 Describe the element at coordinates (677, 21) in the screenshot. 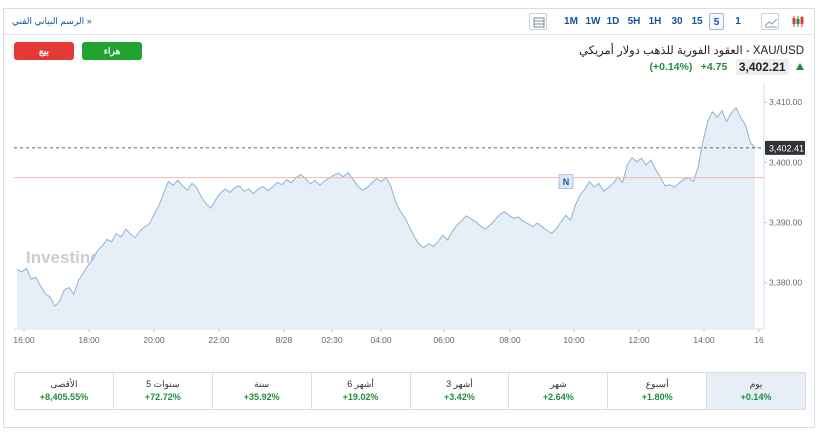

I see `timeframe-30: 30` at that location.